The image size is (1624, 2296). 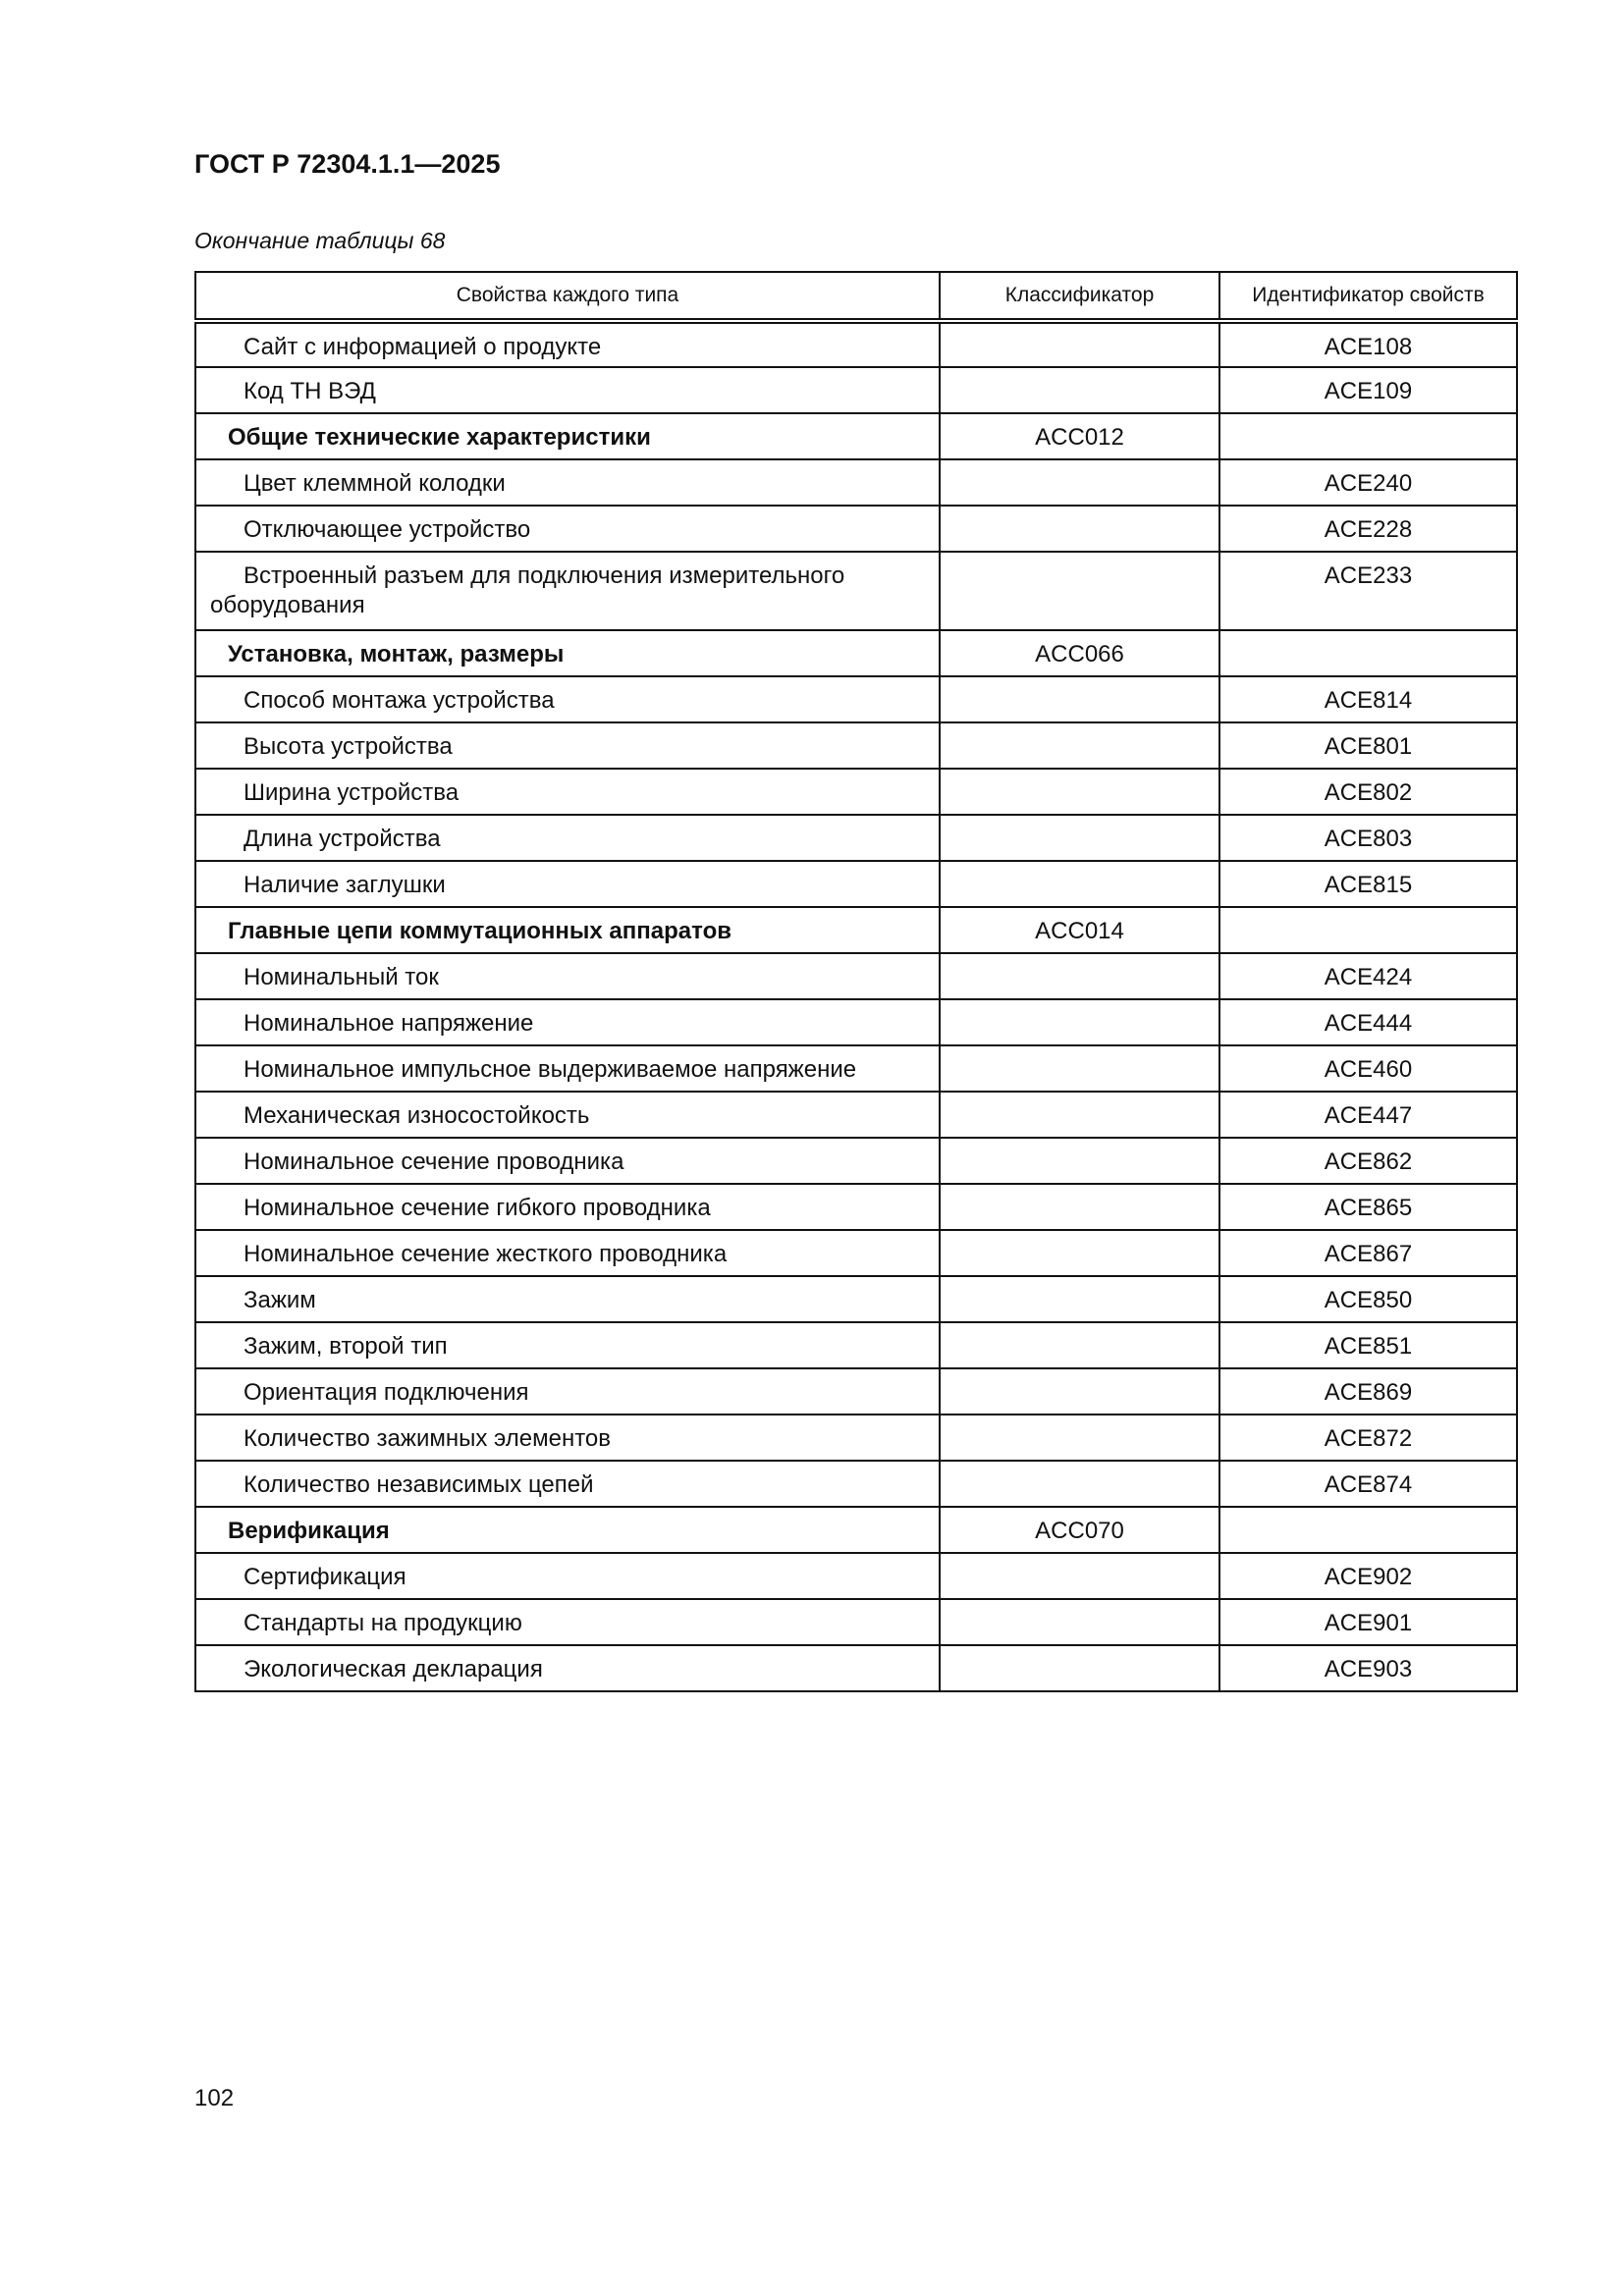 I want to click on table-row: Номинальный ток ACE424, so click(x=856, y=976).